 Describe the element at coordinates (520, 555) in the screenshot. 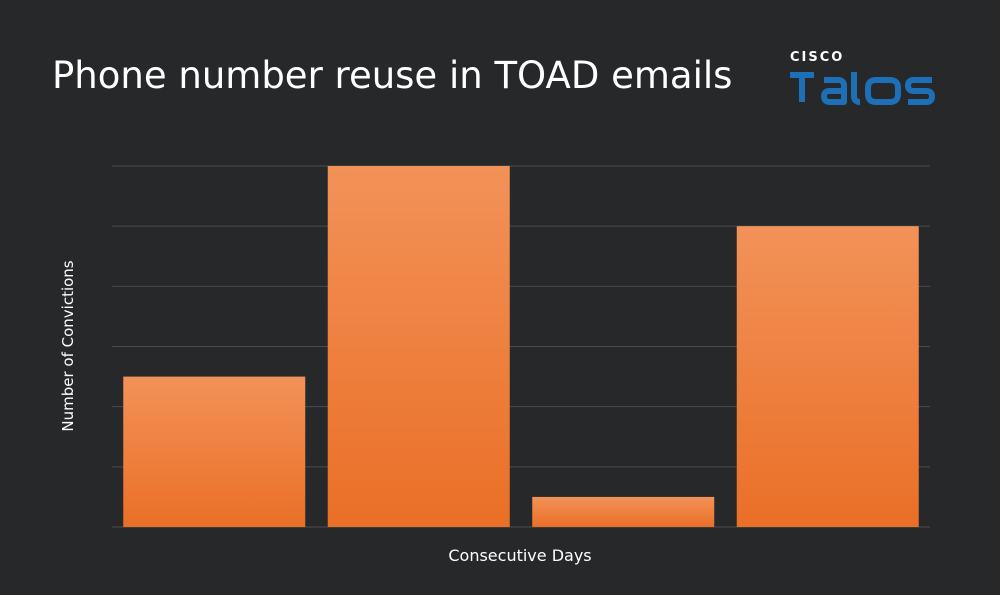

I see `x-axis-label: Consecutive Days` at that location.